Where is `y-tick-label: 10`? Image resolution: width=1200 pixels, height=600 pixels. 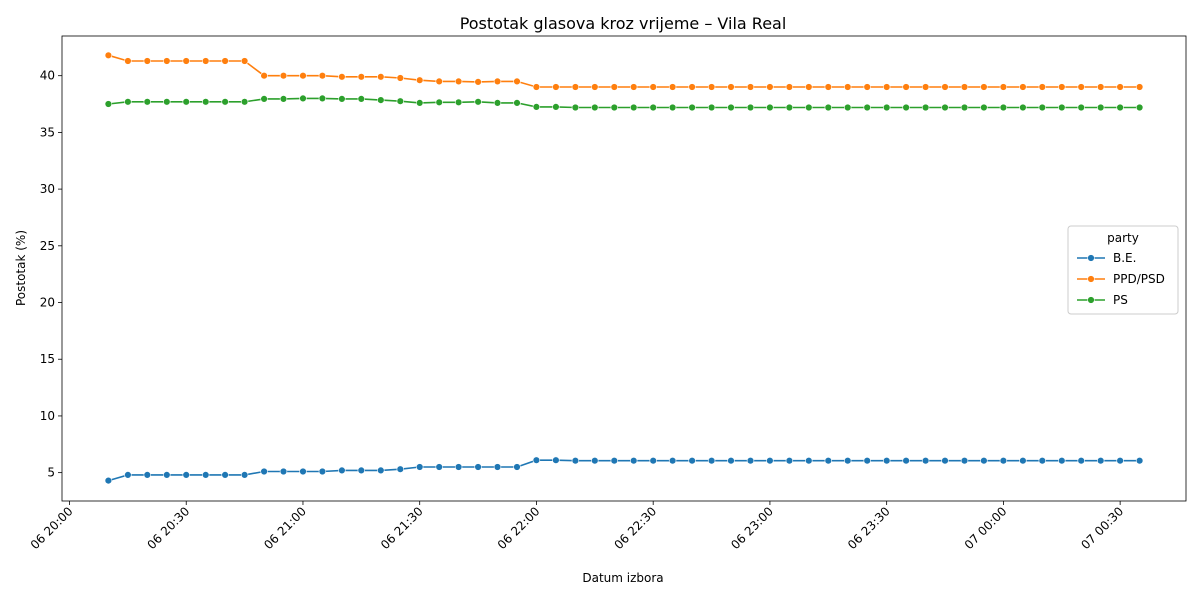 y-tick-label: 10 is located at coordinates (47, 416).